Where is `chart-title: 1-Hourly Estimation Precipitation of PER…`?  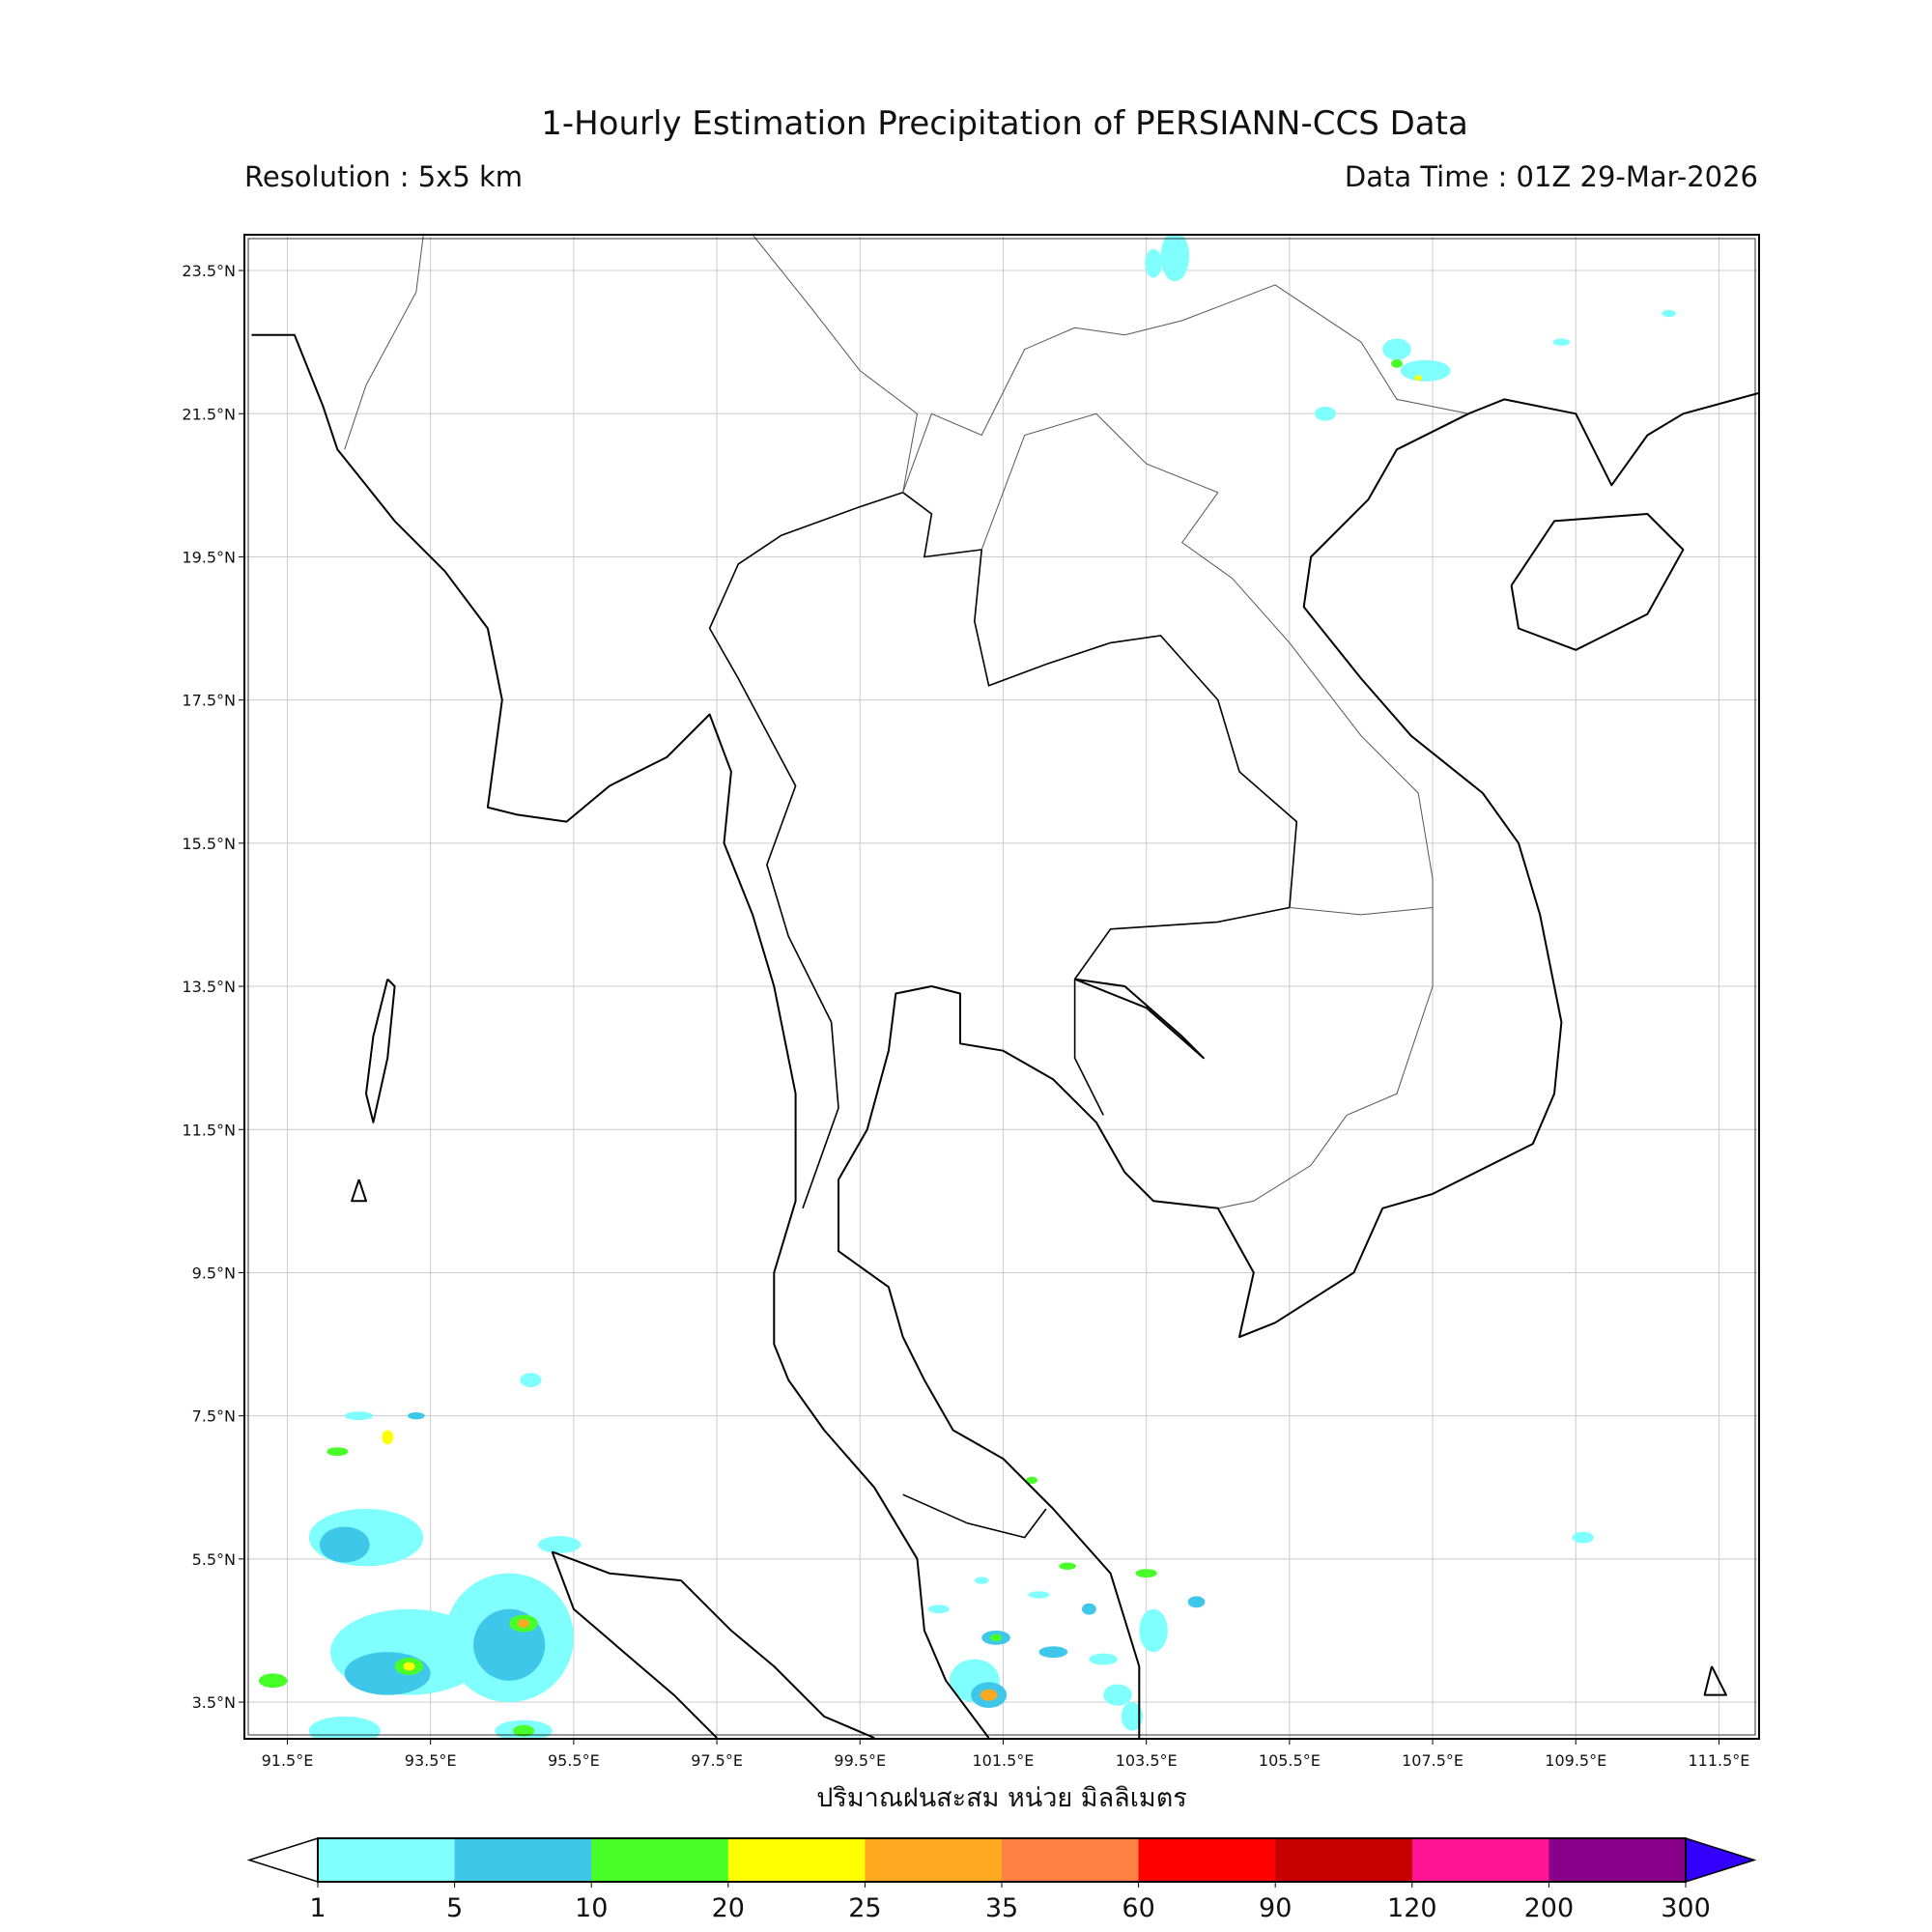
chart-title: 1-Hourly Estimation Precipitation of PER… is located at coordinates (1005, 123).